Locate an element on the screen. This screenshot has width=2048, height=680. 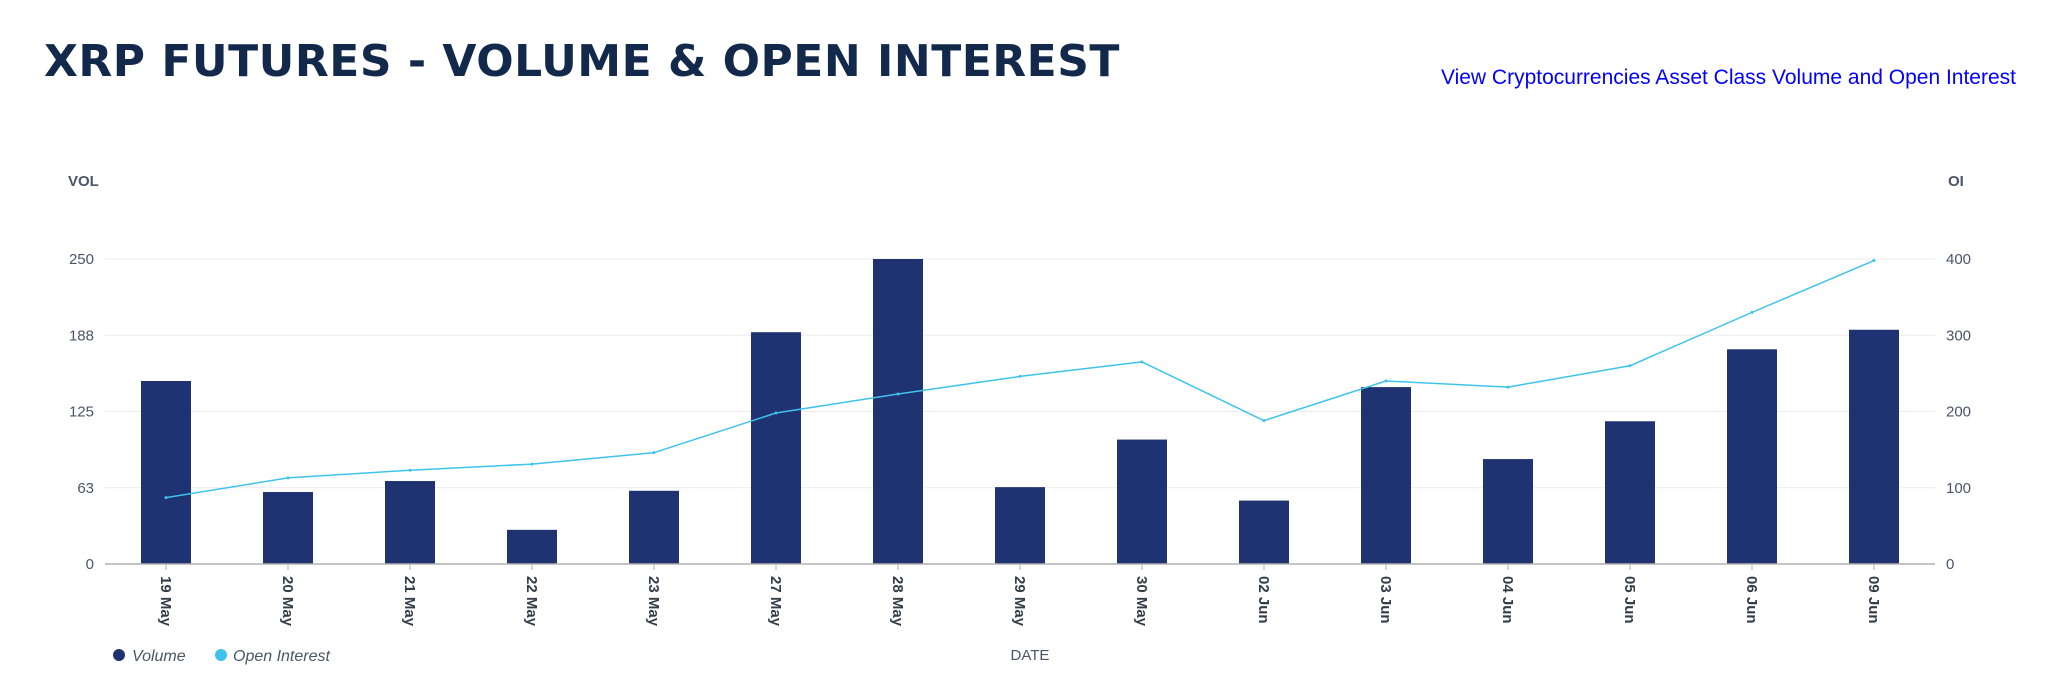
y-axis-right-title: OI is located at coordinates (1956, 181).